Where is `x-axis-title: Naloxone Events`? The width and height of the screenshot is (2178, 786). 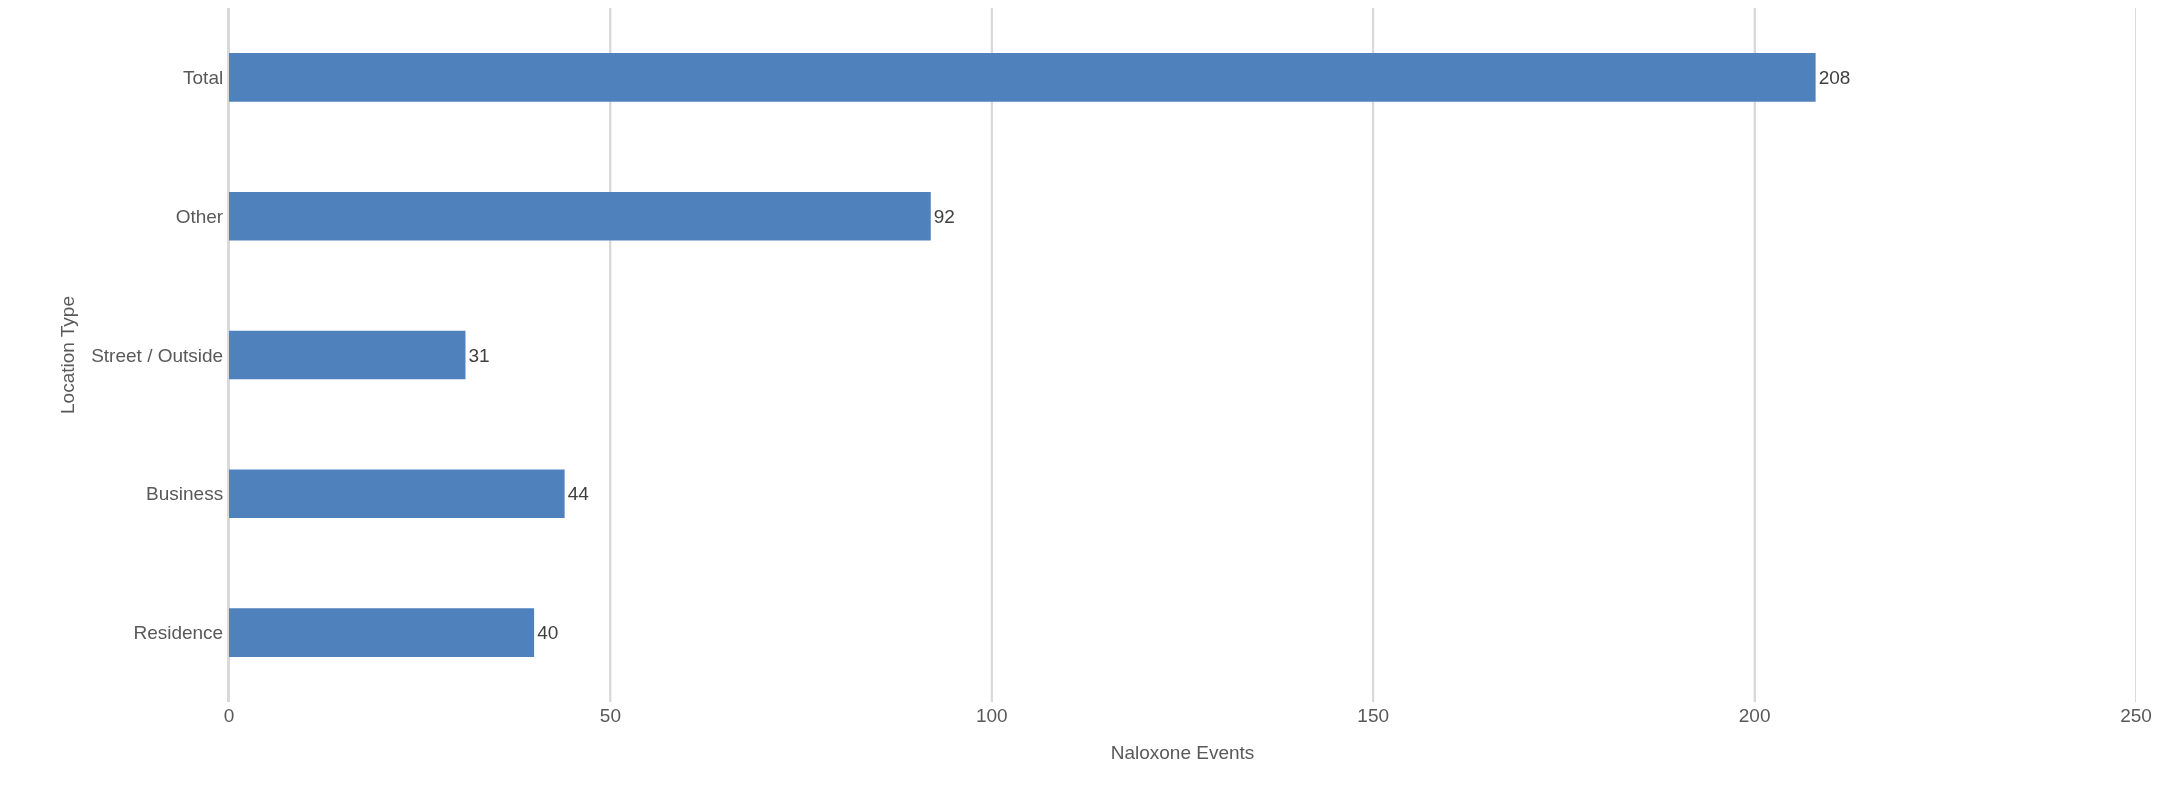
x-axis-title: Naloxone Events is located at coordinates (1182, 752).